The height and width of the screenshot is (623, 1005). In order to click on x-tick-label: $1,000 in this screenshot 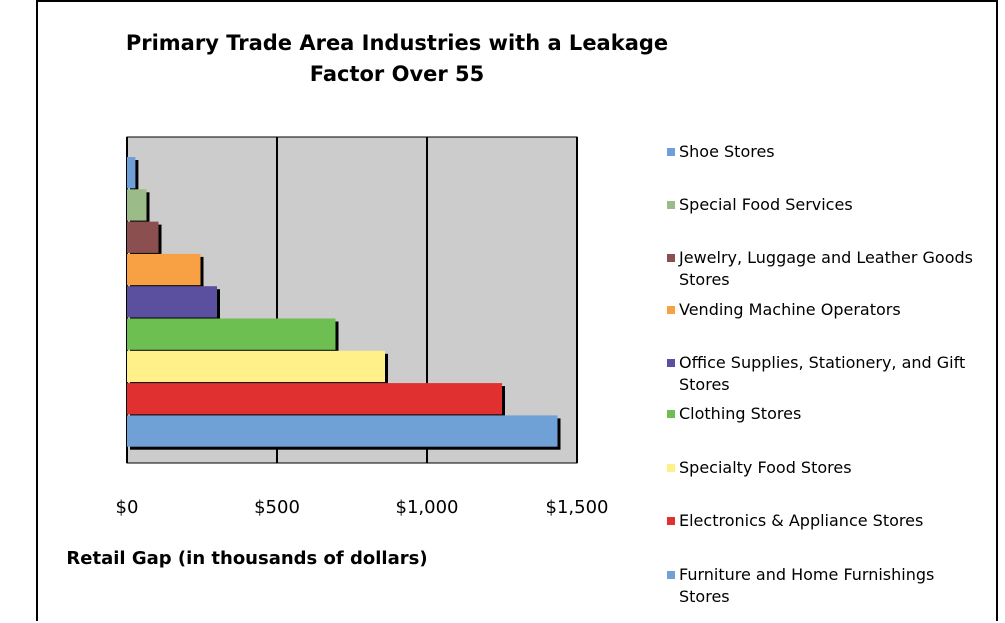, I will do `click(427, 507)`.